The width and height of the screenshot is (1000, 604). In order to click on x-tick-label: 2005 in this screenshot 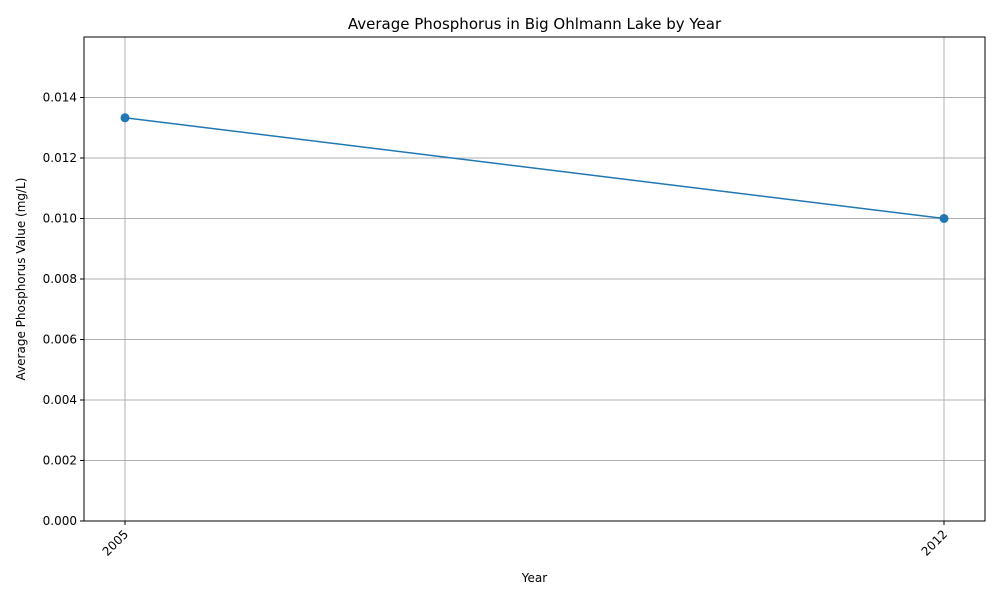, I will do `click(115, 542)`.